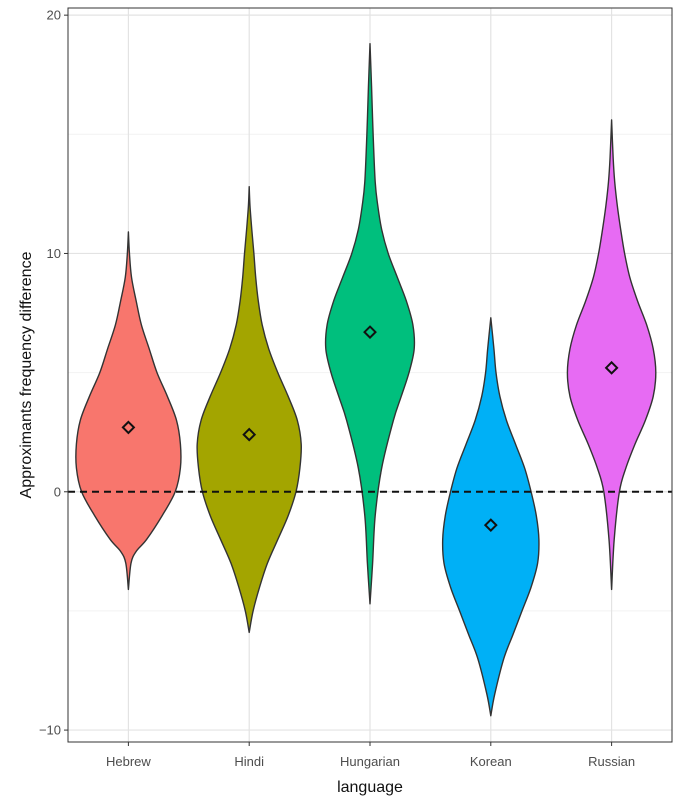 The image size is (700, 805). Describe the element at coordinates (370, 761) in the screenshot. I see `x-tick-label: Hungarian` at that location.